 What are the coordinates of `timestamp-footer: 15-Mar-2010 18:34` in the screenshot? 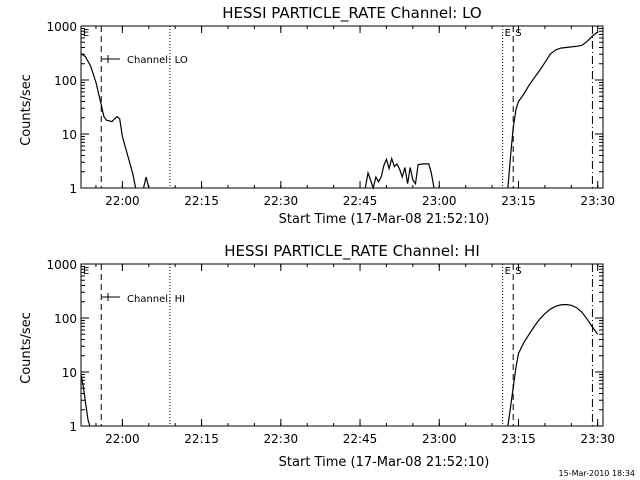 It's located at (597, 473).